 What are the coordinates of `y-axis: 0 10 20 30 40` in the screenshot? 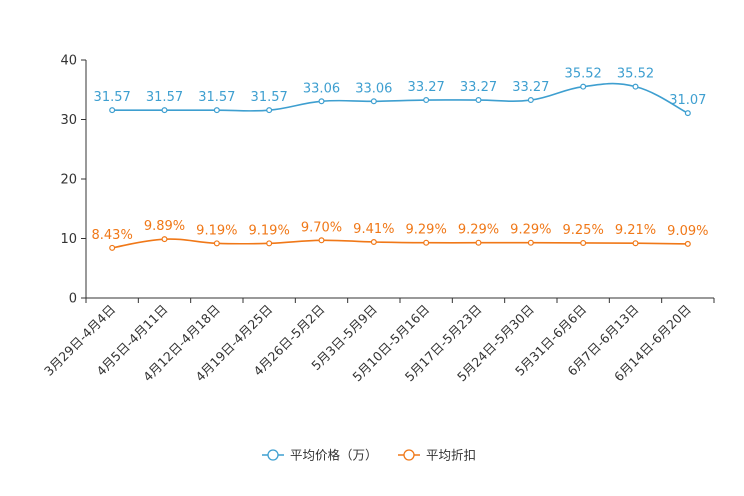 It's located at (73, 180).